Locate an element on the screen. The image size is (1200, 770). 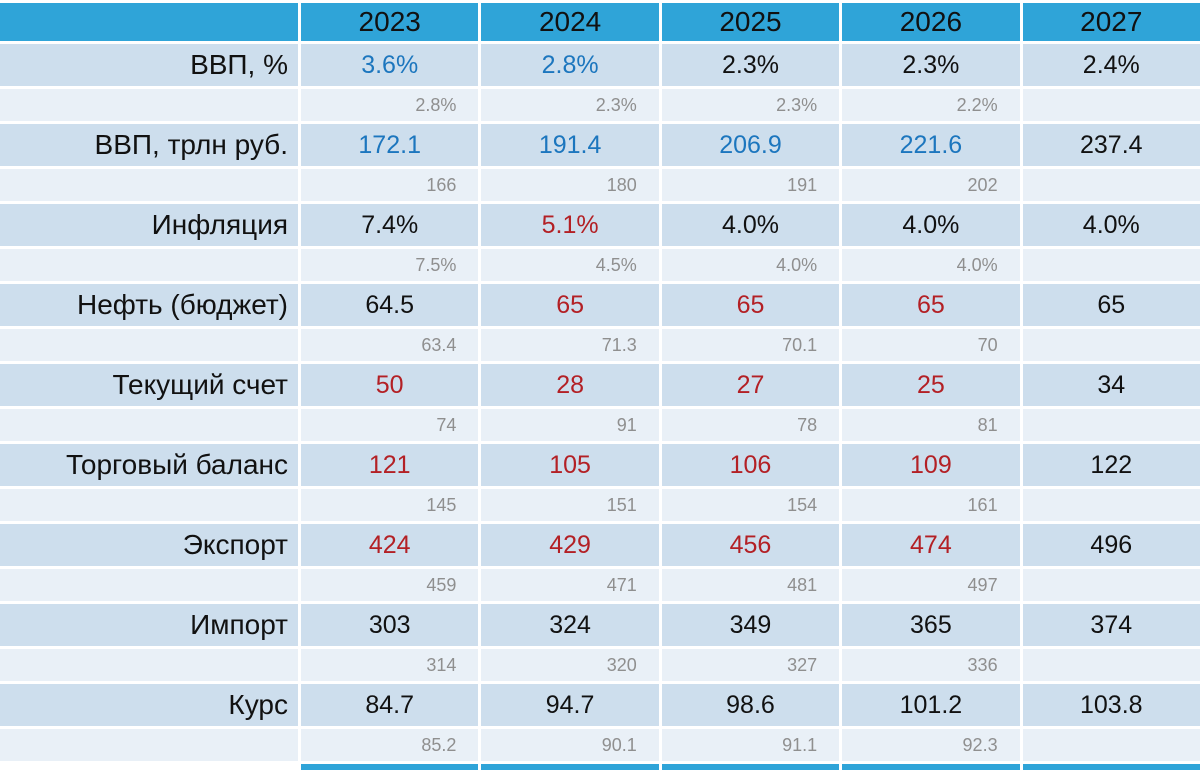
forecast-value-cell: 374 is located at coordinates (1111, 625).